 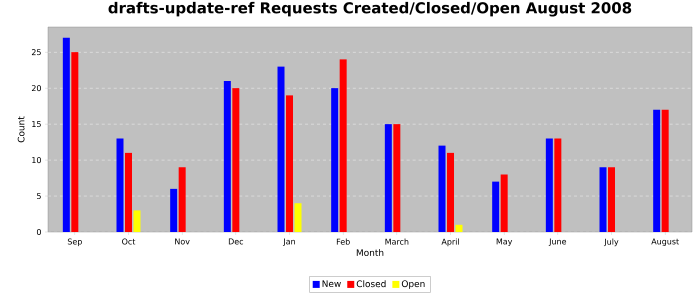 I want to click on x-axis-title: Month, so click(x=370, y=252).